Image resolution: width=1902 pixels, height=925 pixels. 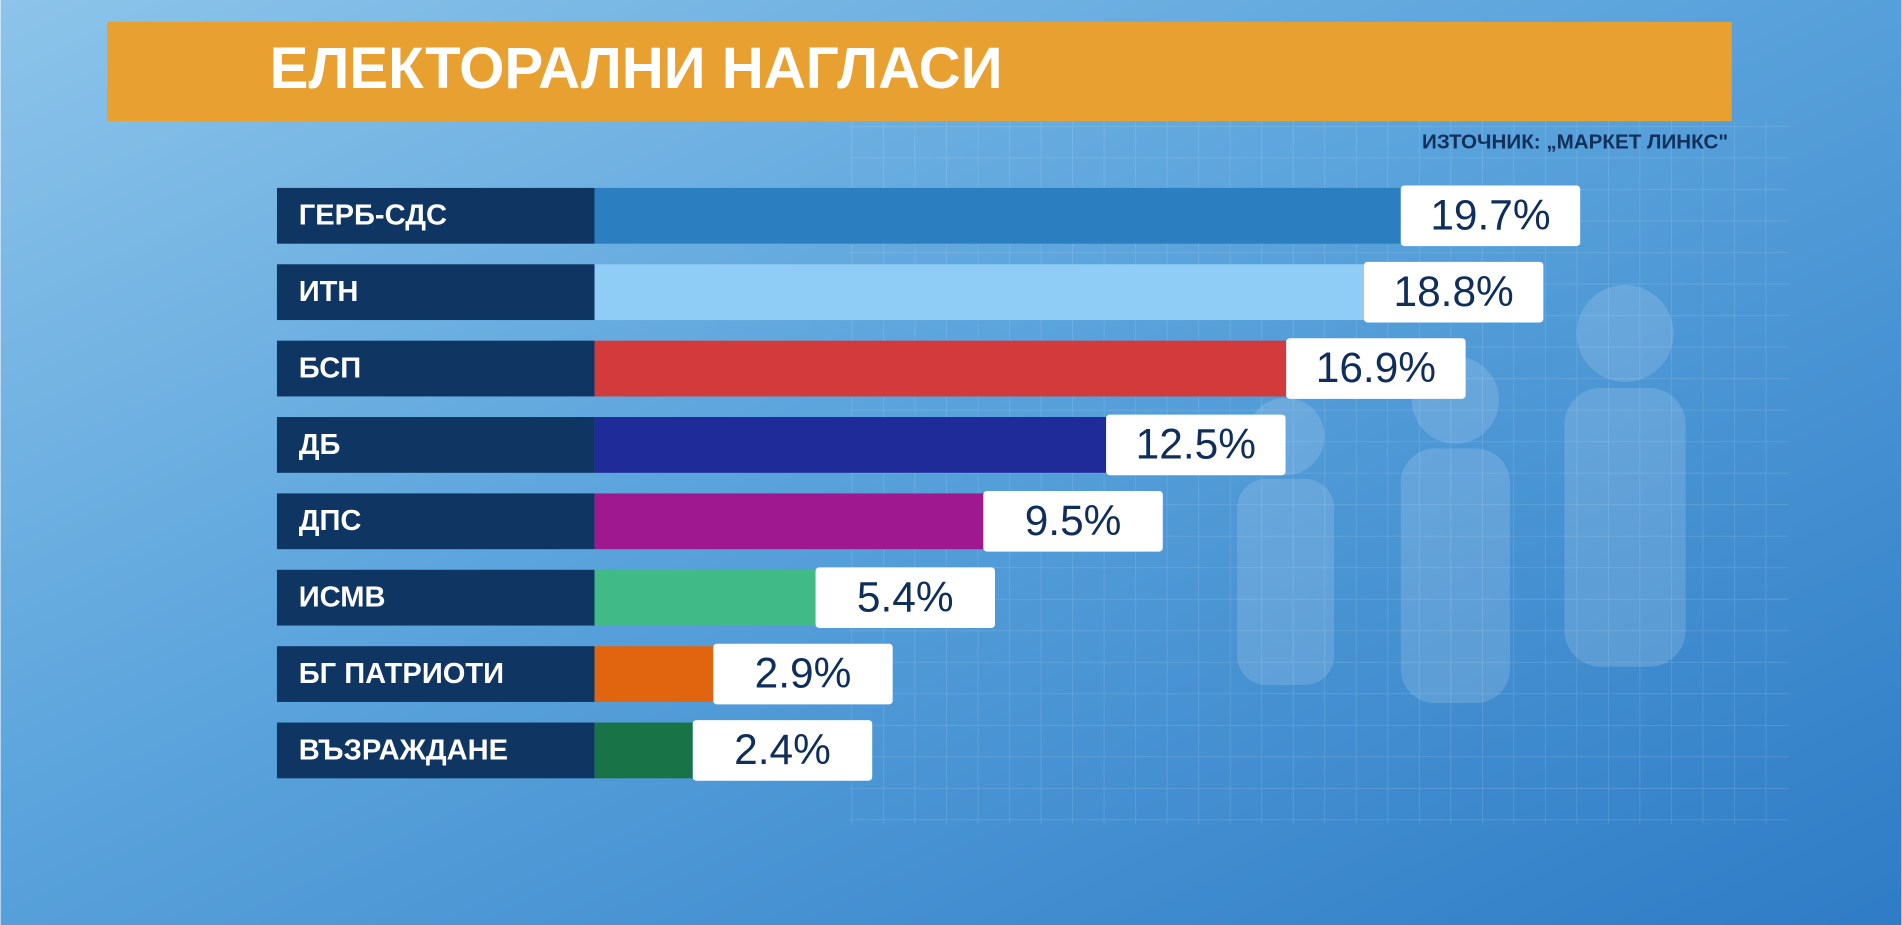 I want to click on title-bar, so click(x=919, y=71).